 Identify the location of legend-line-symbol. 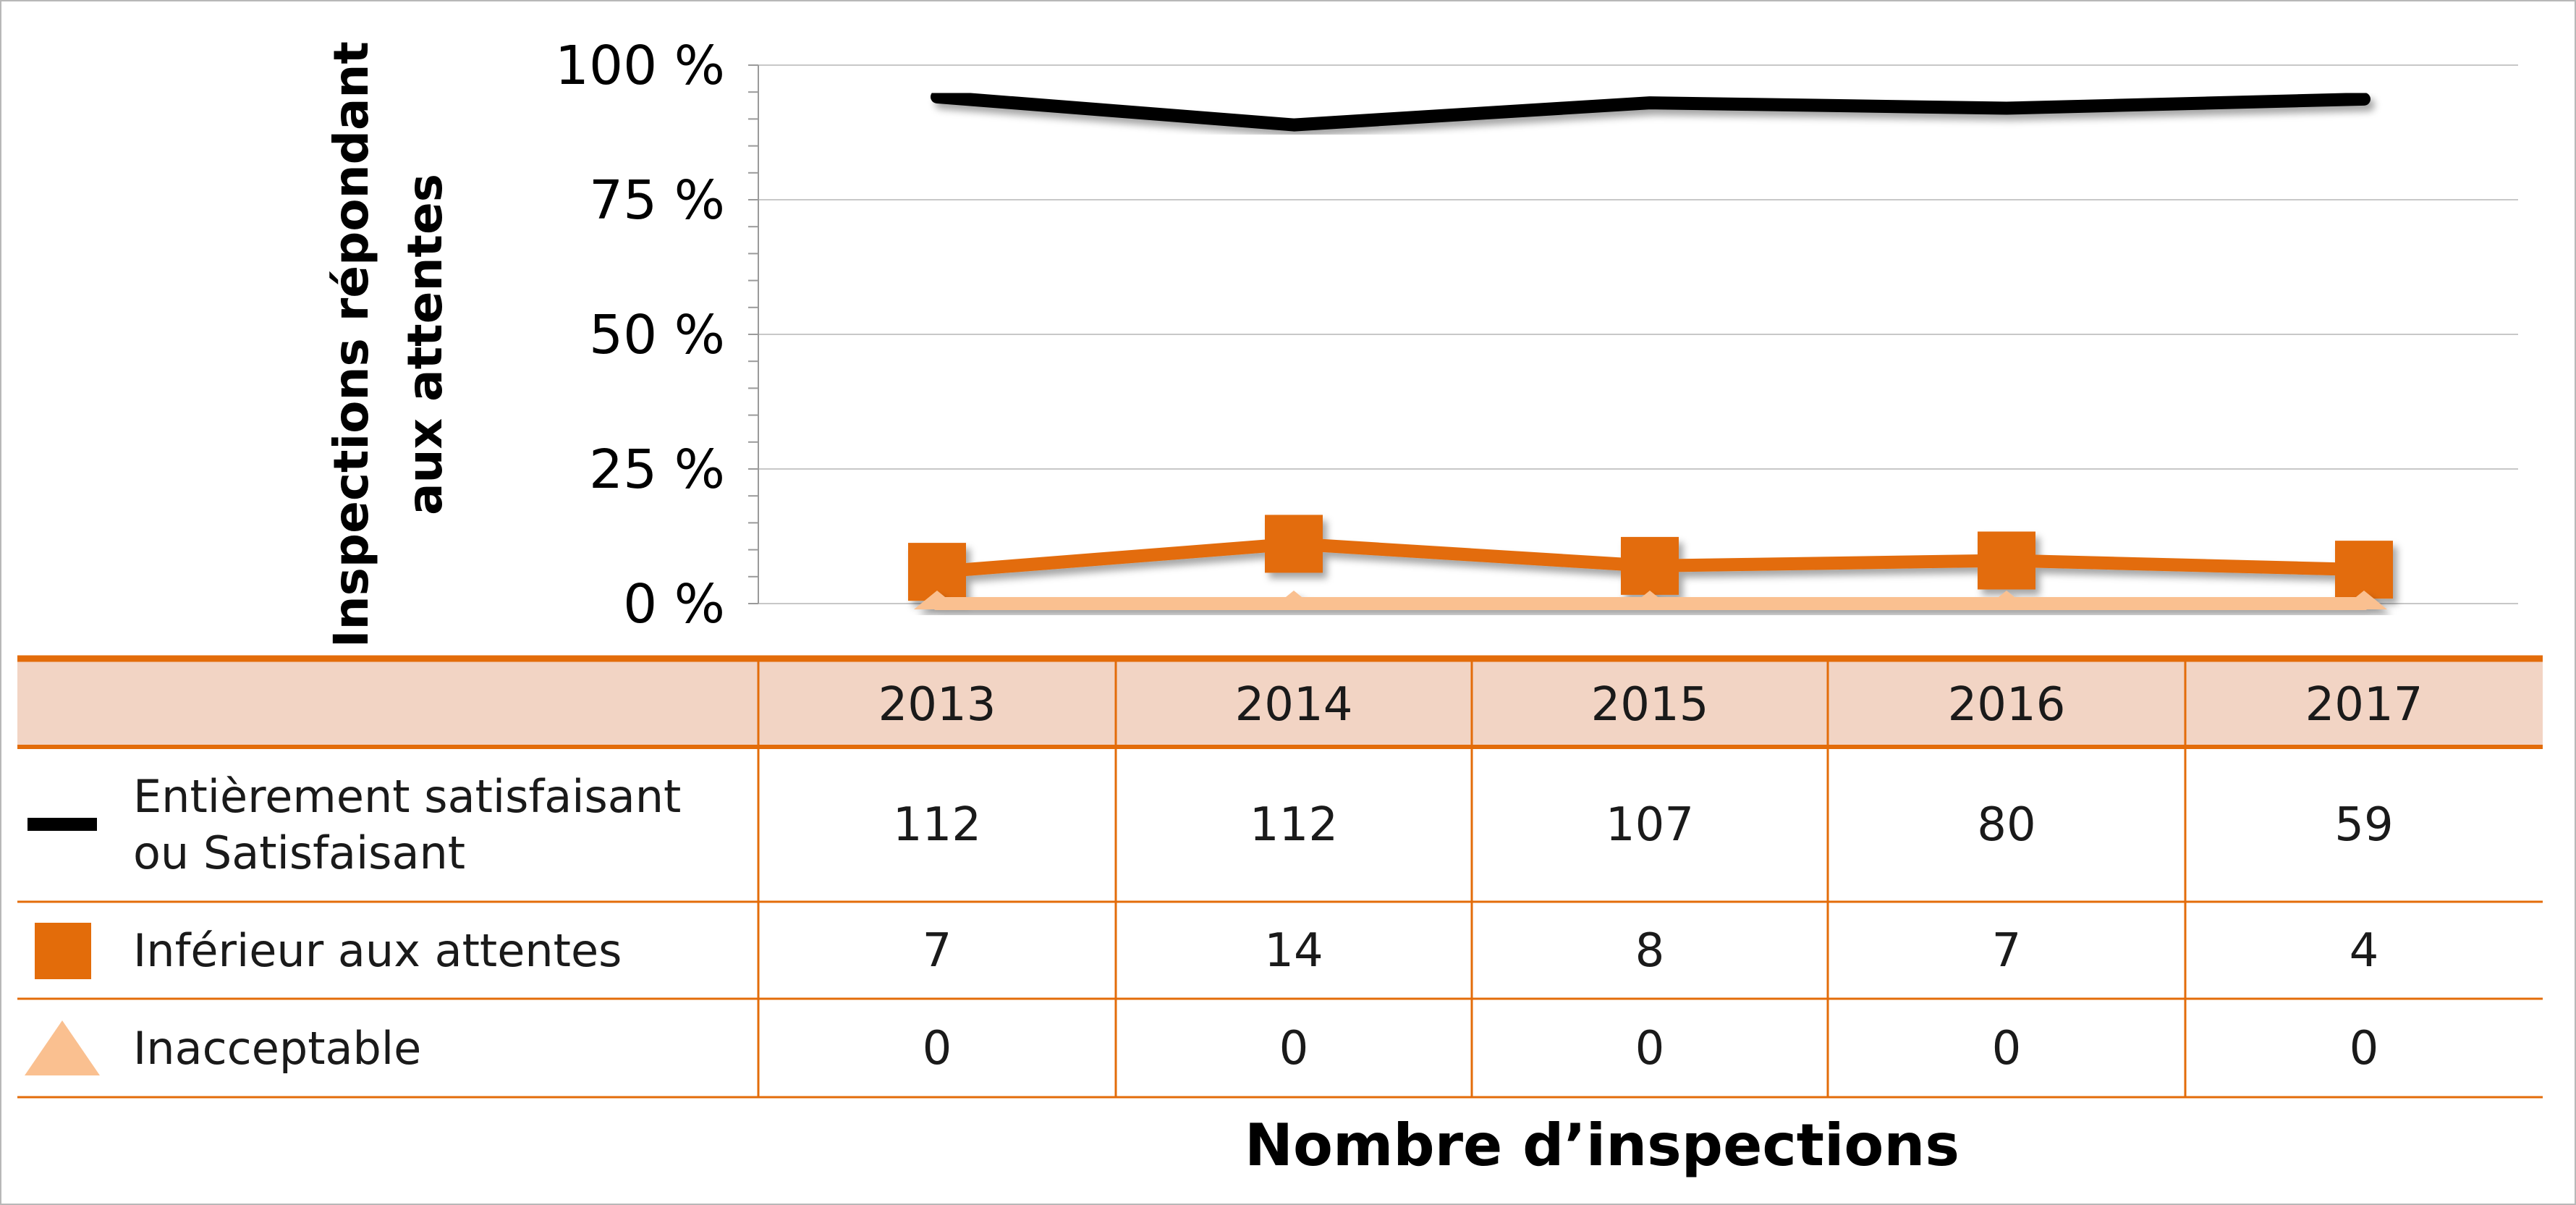
(62, 824).